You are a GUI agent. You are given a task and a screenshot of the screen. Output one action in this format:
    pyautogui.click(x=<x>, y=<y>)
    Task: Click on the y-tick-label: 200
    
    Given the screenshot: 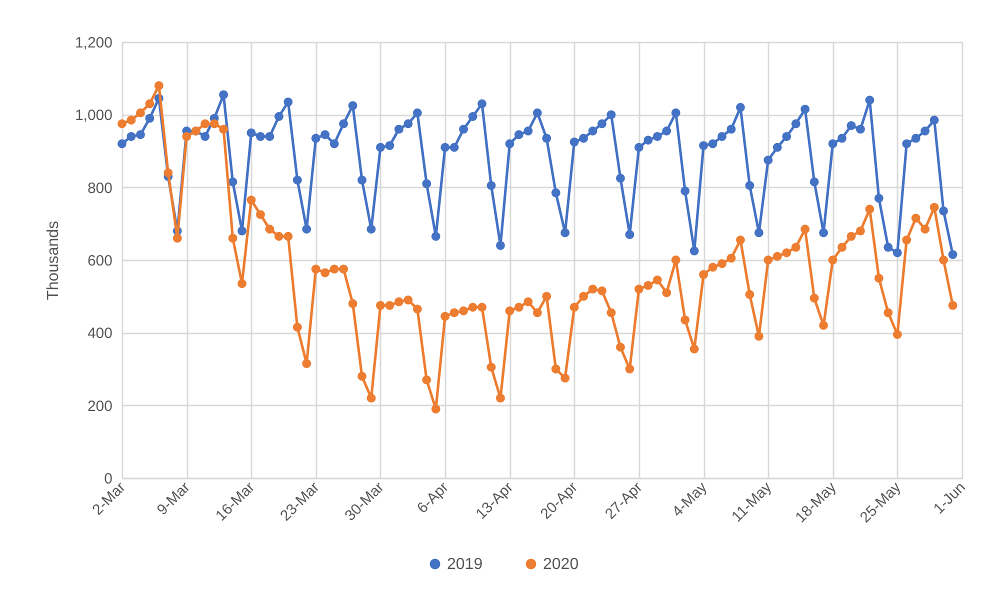 What is the action you would take?
    pyautogui.click(x=99, y=406)
    